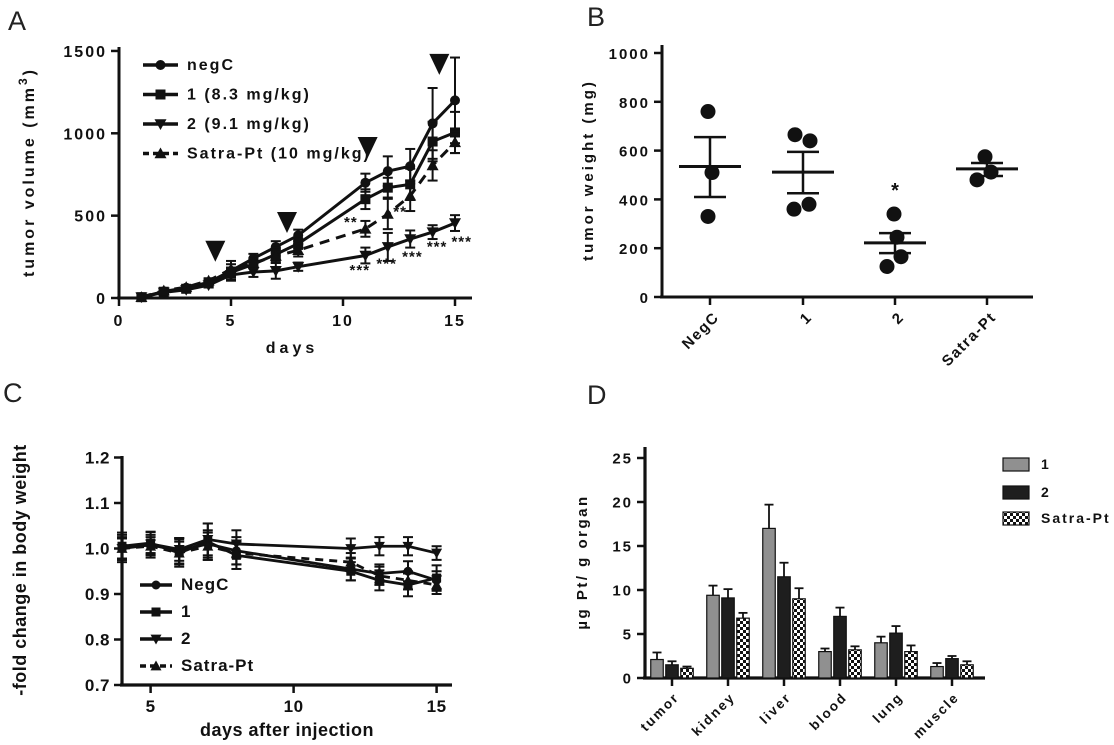  Describe the element at coordinates (710, 164) in the screenshot. I see `group-negc` at that location.